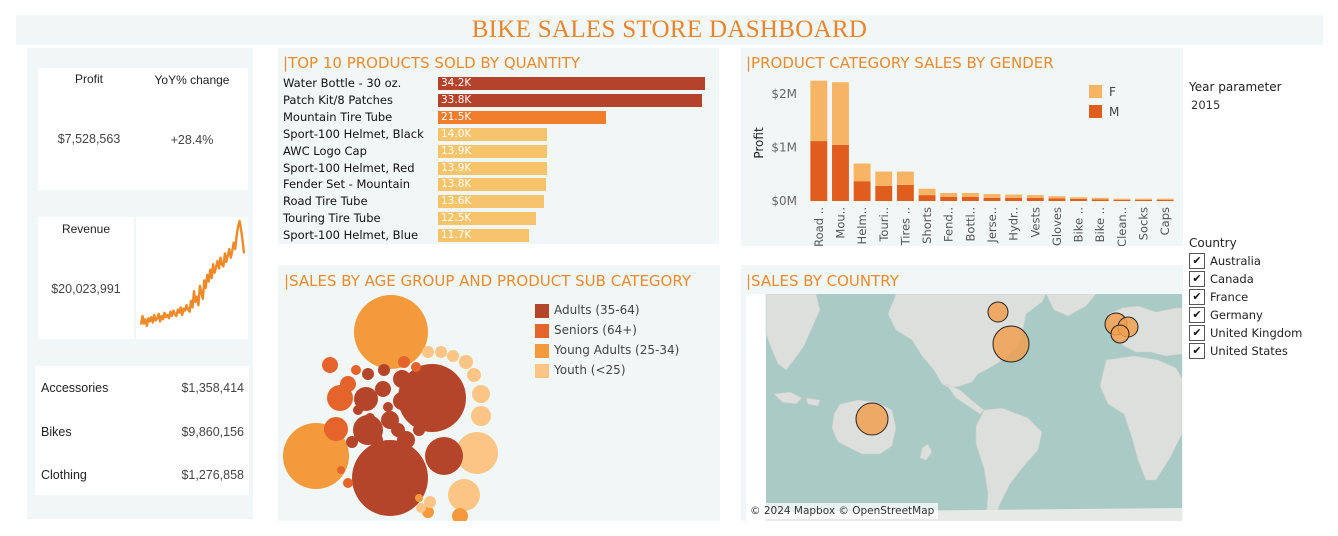 Image resolution: width=1338 pixels, height=536 pixels. I want to click on year-parameter-value: 2015, so click(1206, 105).